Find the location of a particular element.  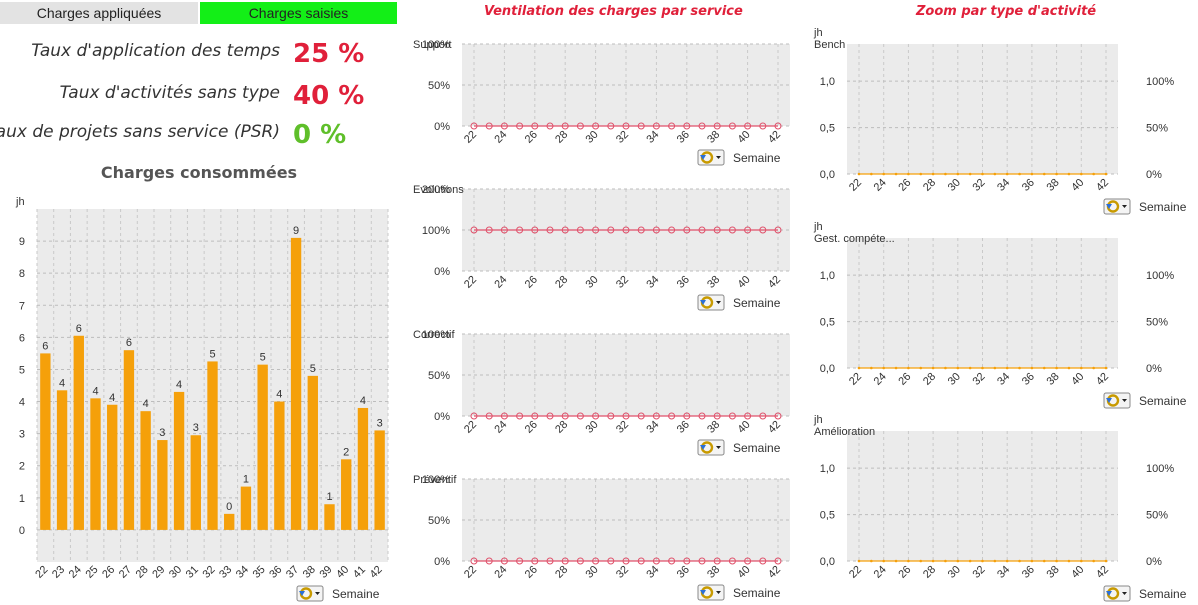

line-xtick-label: 32 is located at coordinates (622, 427).